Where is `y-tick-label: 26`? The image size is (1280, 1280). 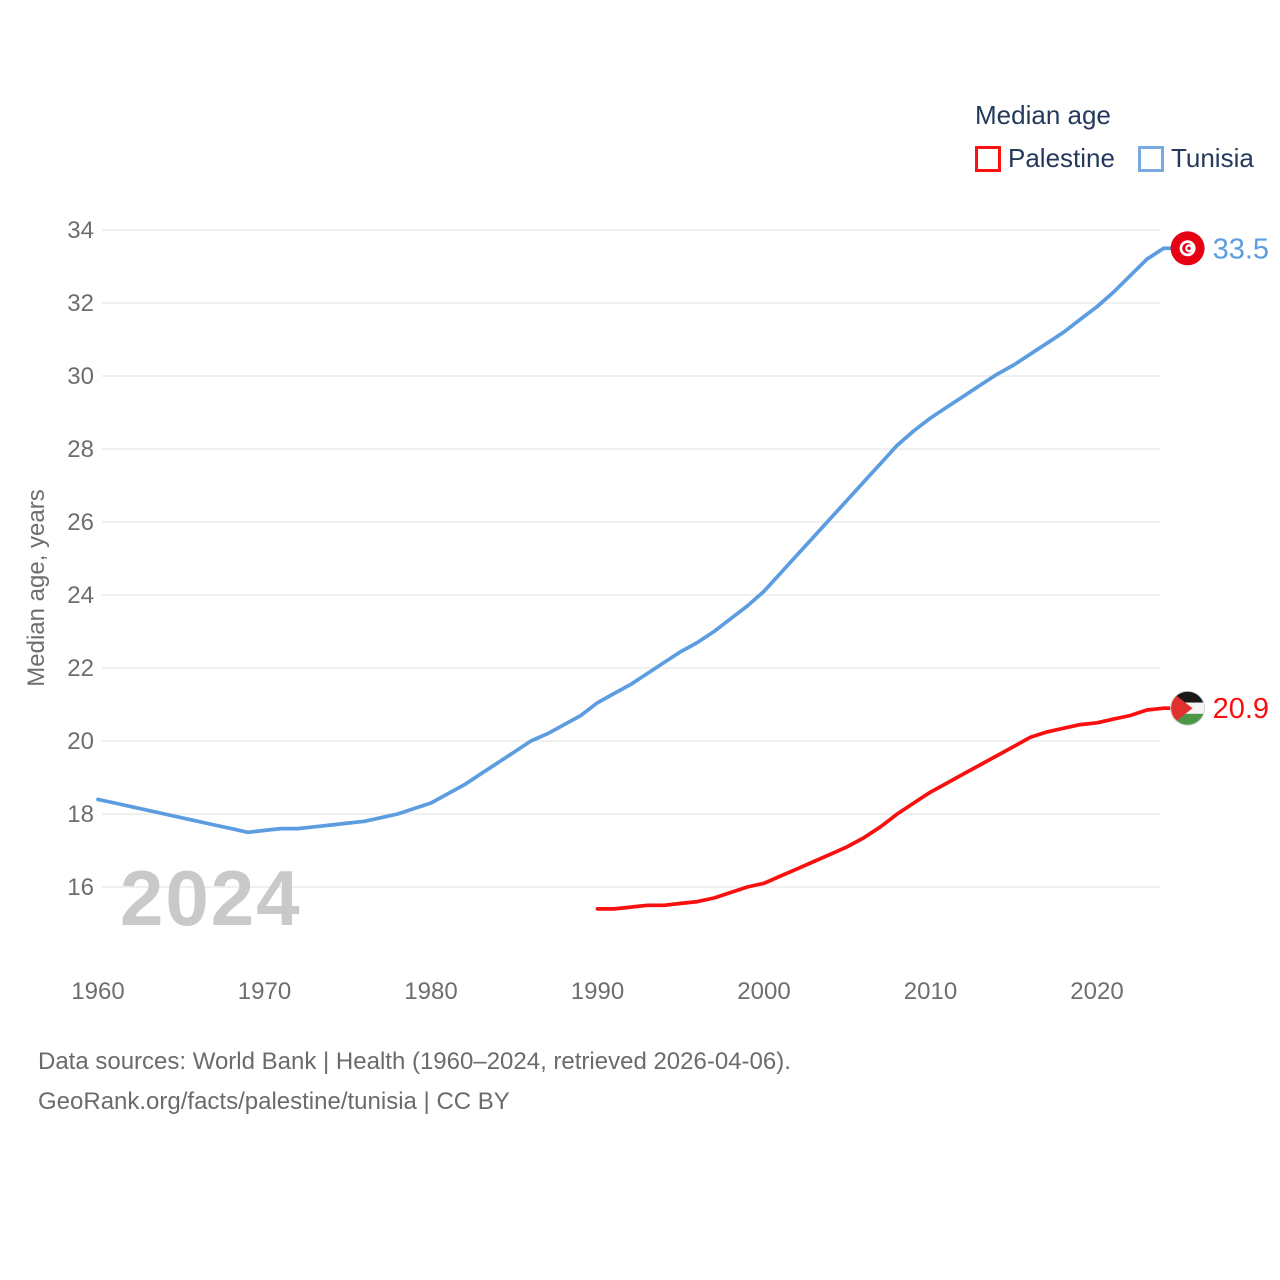
y-tick-label: 26 is located at coordinates (80, 522).